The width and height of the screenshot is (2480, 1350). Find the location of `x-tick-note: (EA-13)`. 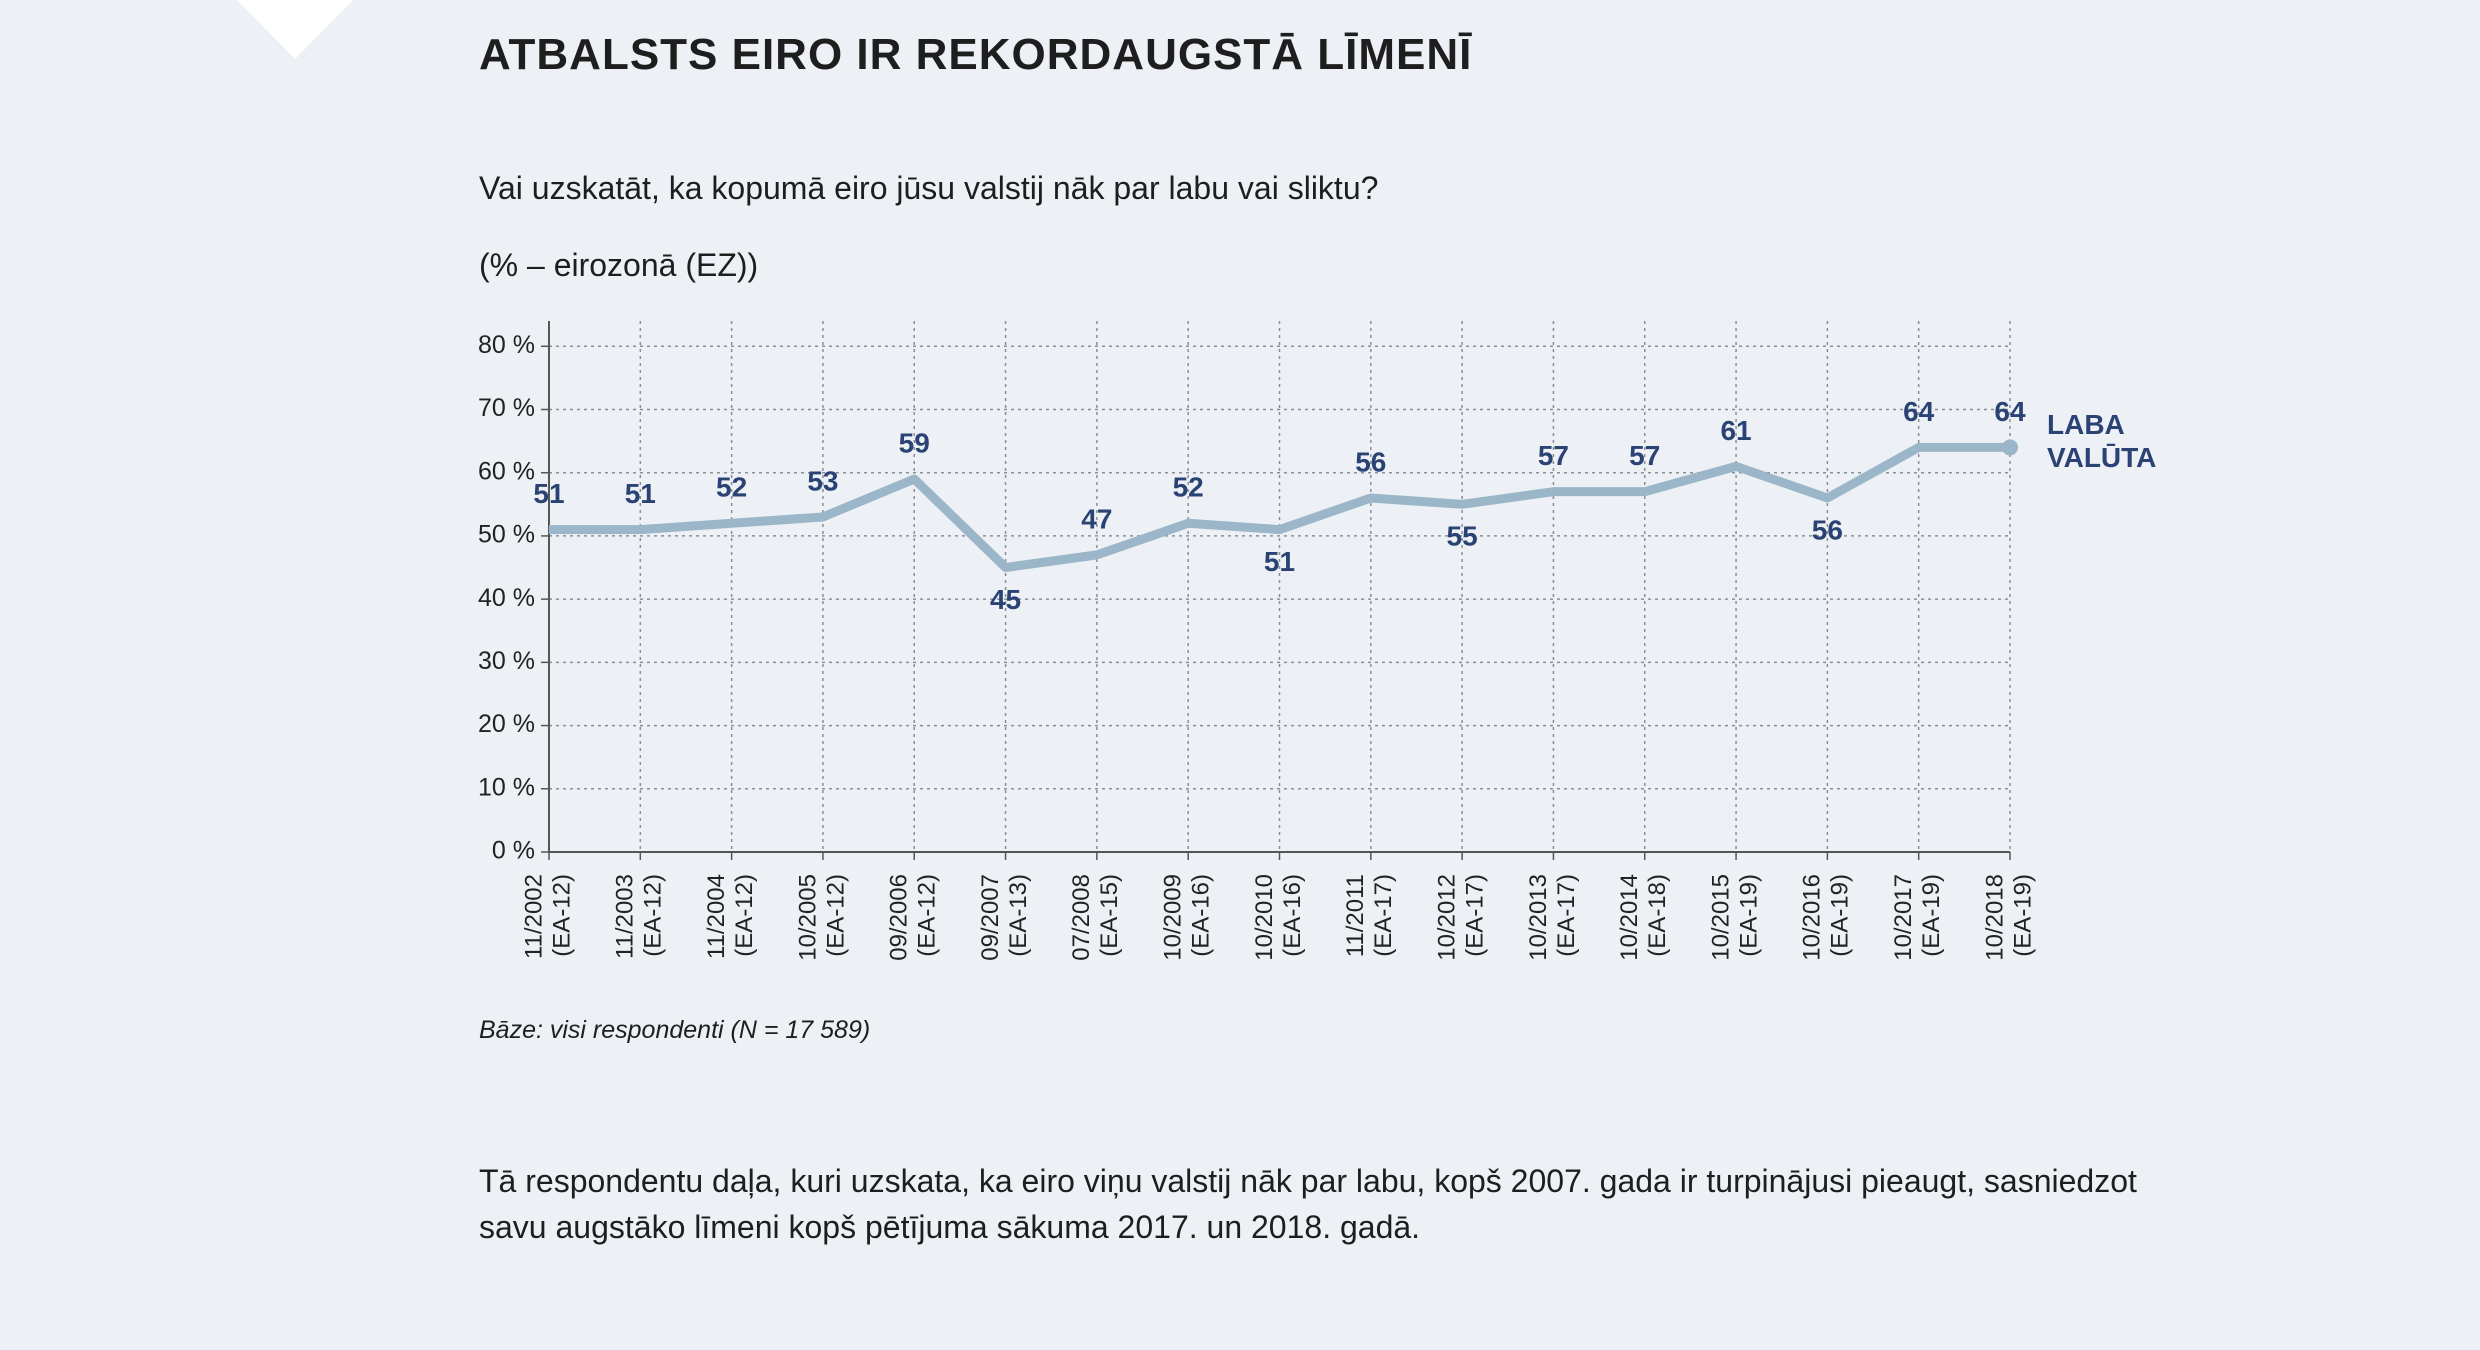

x-tick-note: (EA-13) is located at coordinates (1018, 915).